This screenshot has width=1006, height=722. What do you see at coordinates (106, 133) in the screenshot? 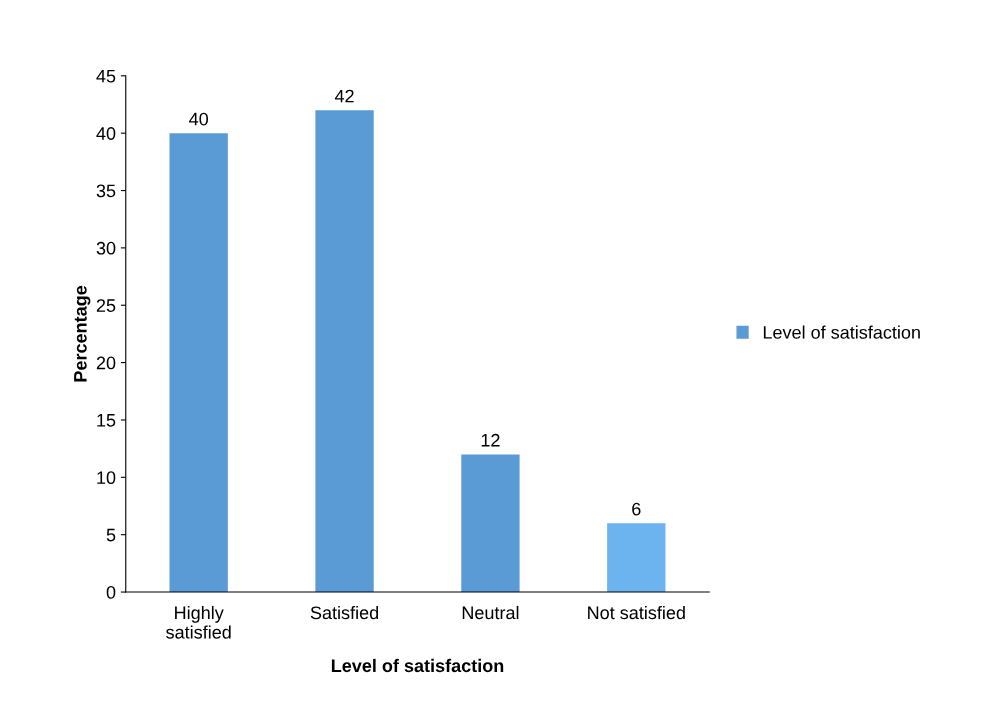
I see `y-tick-label: 40` at bounding box center [106, 133].